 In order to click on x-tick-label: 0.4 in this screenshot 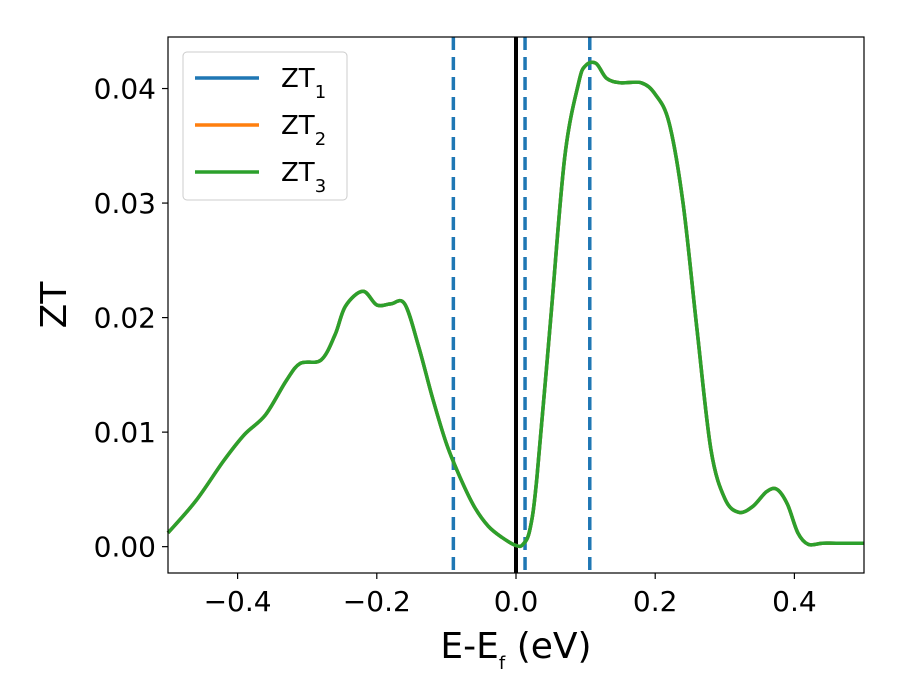, I will do `click(794, 601)`.